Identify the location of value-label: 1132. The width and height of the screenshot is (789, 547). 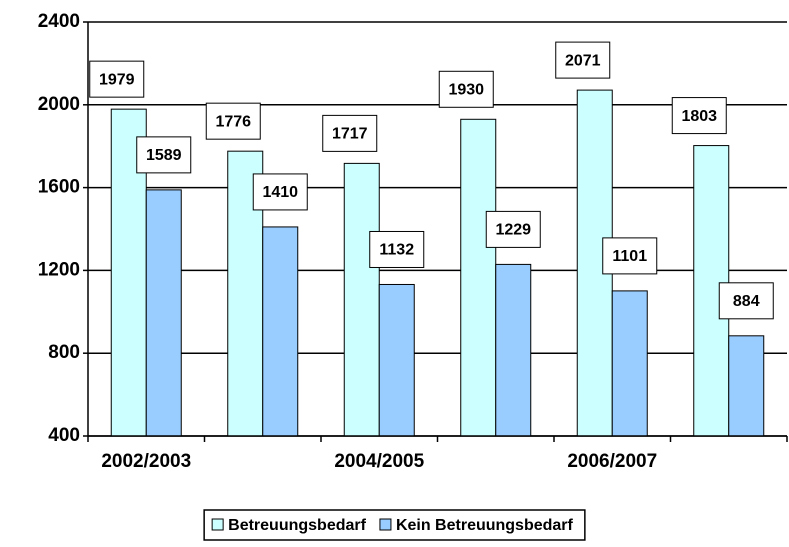
(396, 250).